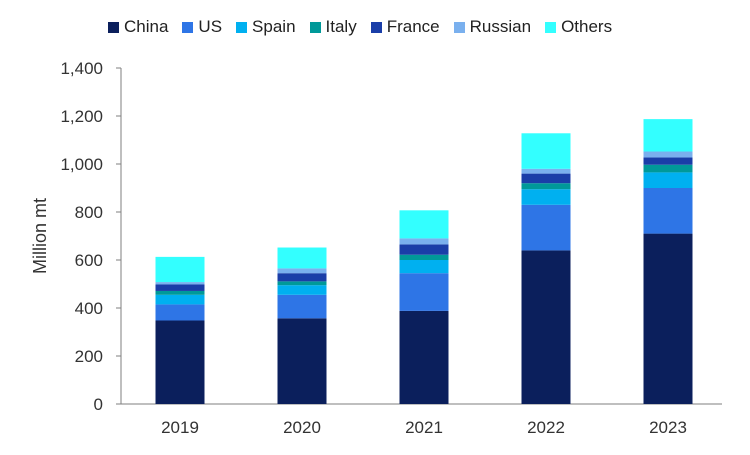 The width and height of the screenshot is (750, 455). Describe the element at coordinates (302, 271) in the screenshot. I see `bar-segment-russian-2020` at that location.